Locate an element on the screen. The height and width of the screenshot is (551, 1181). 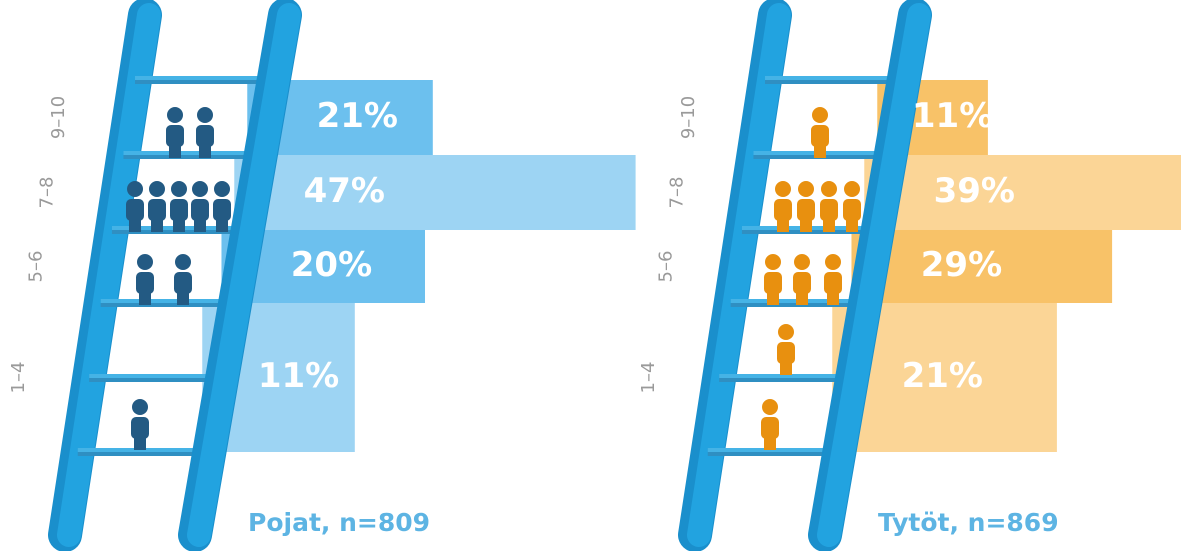
caption: Pojat, n=809 is located at coordinates (339, 522).